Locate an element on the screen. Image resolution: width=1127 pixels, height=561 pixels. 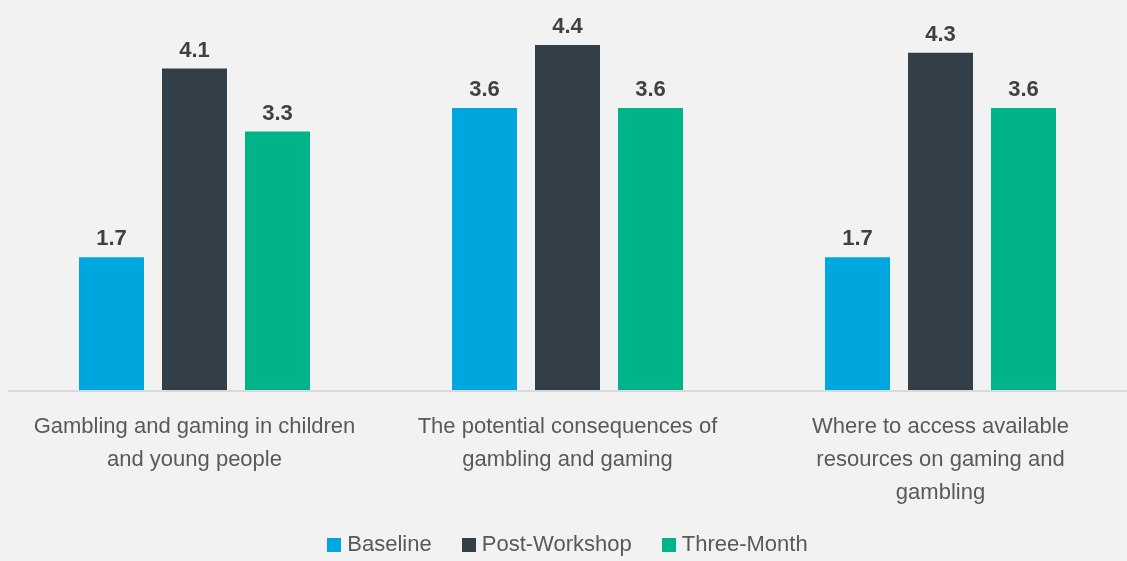
data-label: 4.1 is located at coordinates (194, 49).